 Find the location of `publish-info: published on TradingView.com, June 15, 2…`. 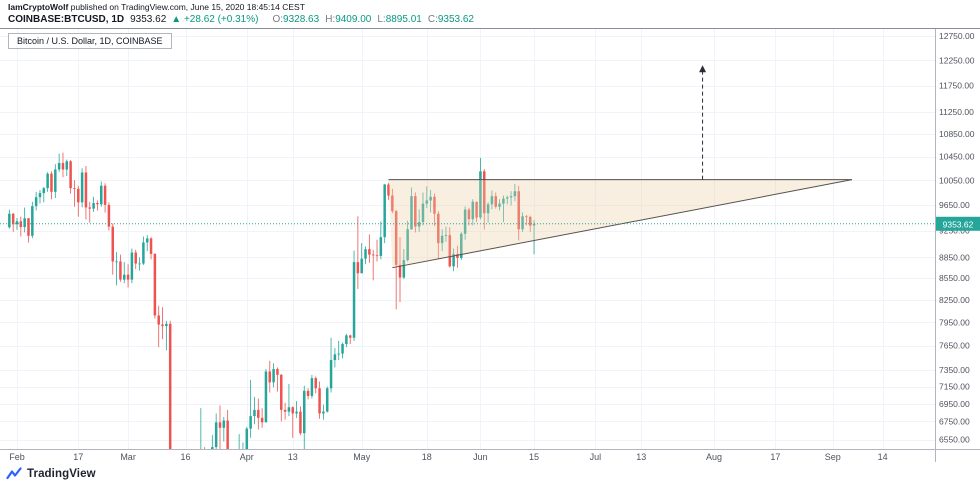

publish-info: published on TradingView.com, June 15, 2… is located at coordinates (186, 7).